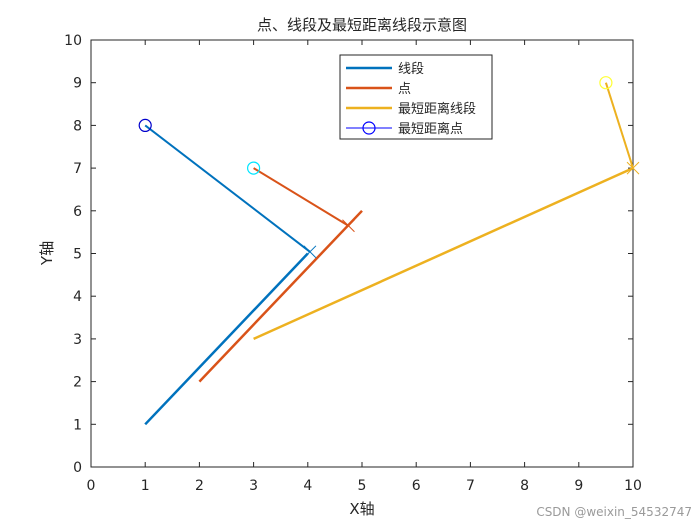  Describe the element at coordinates (307, 486) in the screenshot. I see `x-tick-label: 4` at that location.